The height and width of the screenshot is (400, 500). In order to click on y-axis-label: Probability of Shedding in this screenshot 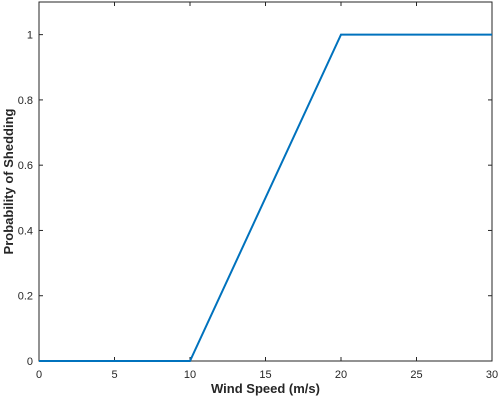, I will do `click(8, 181)`.